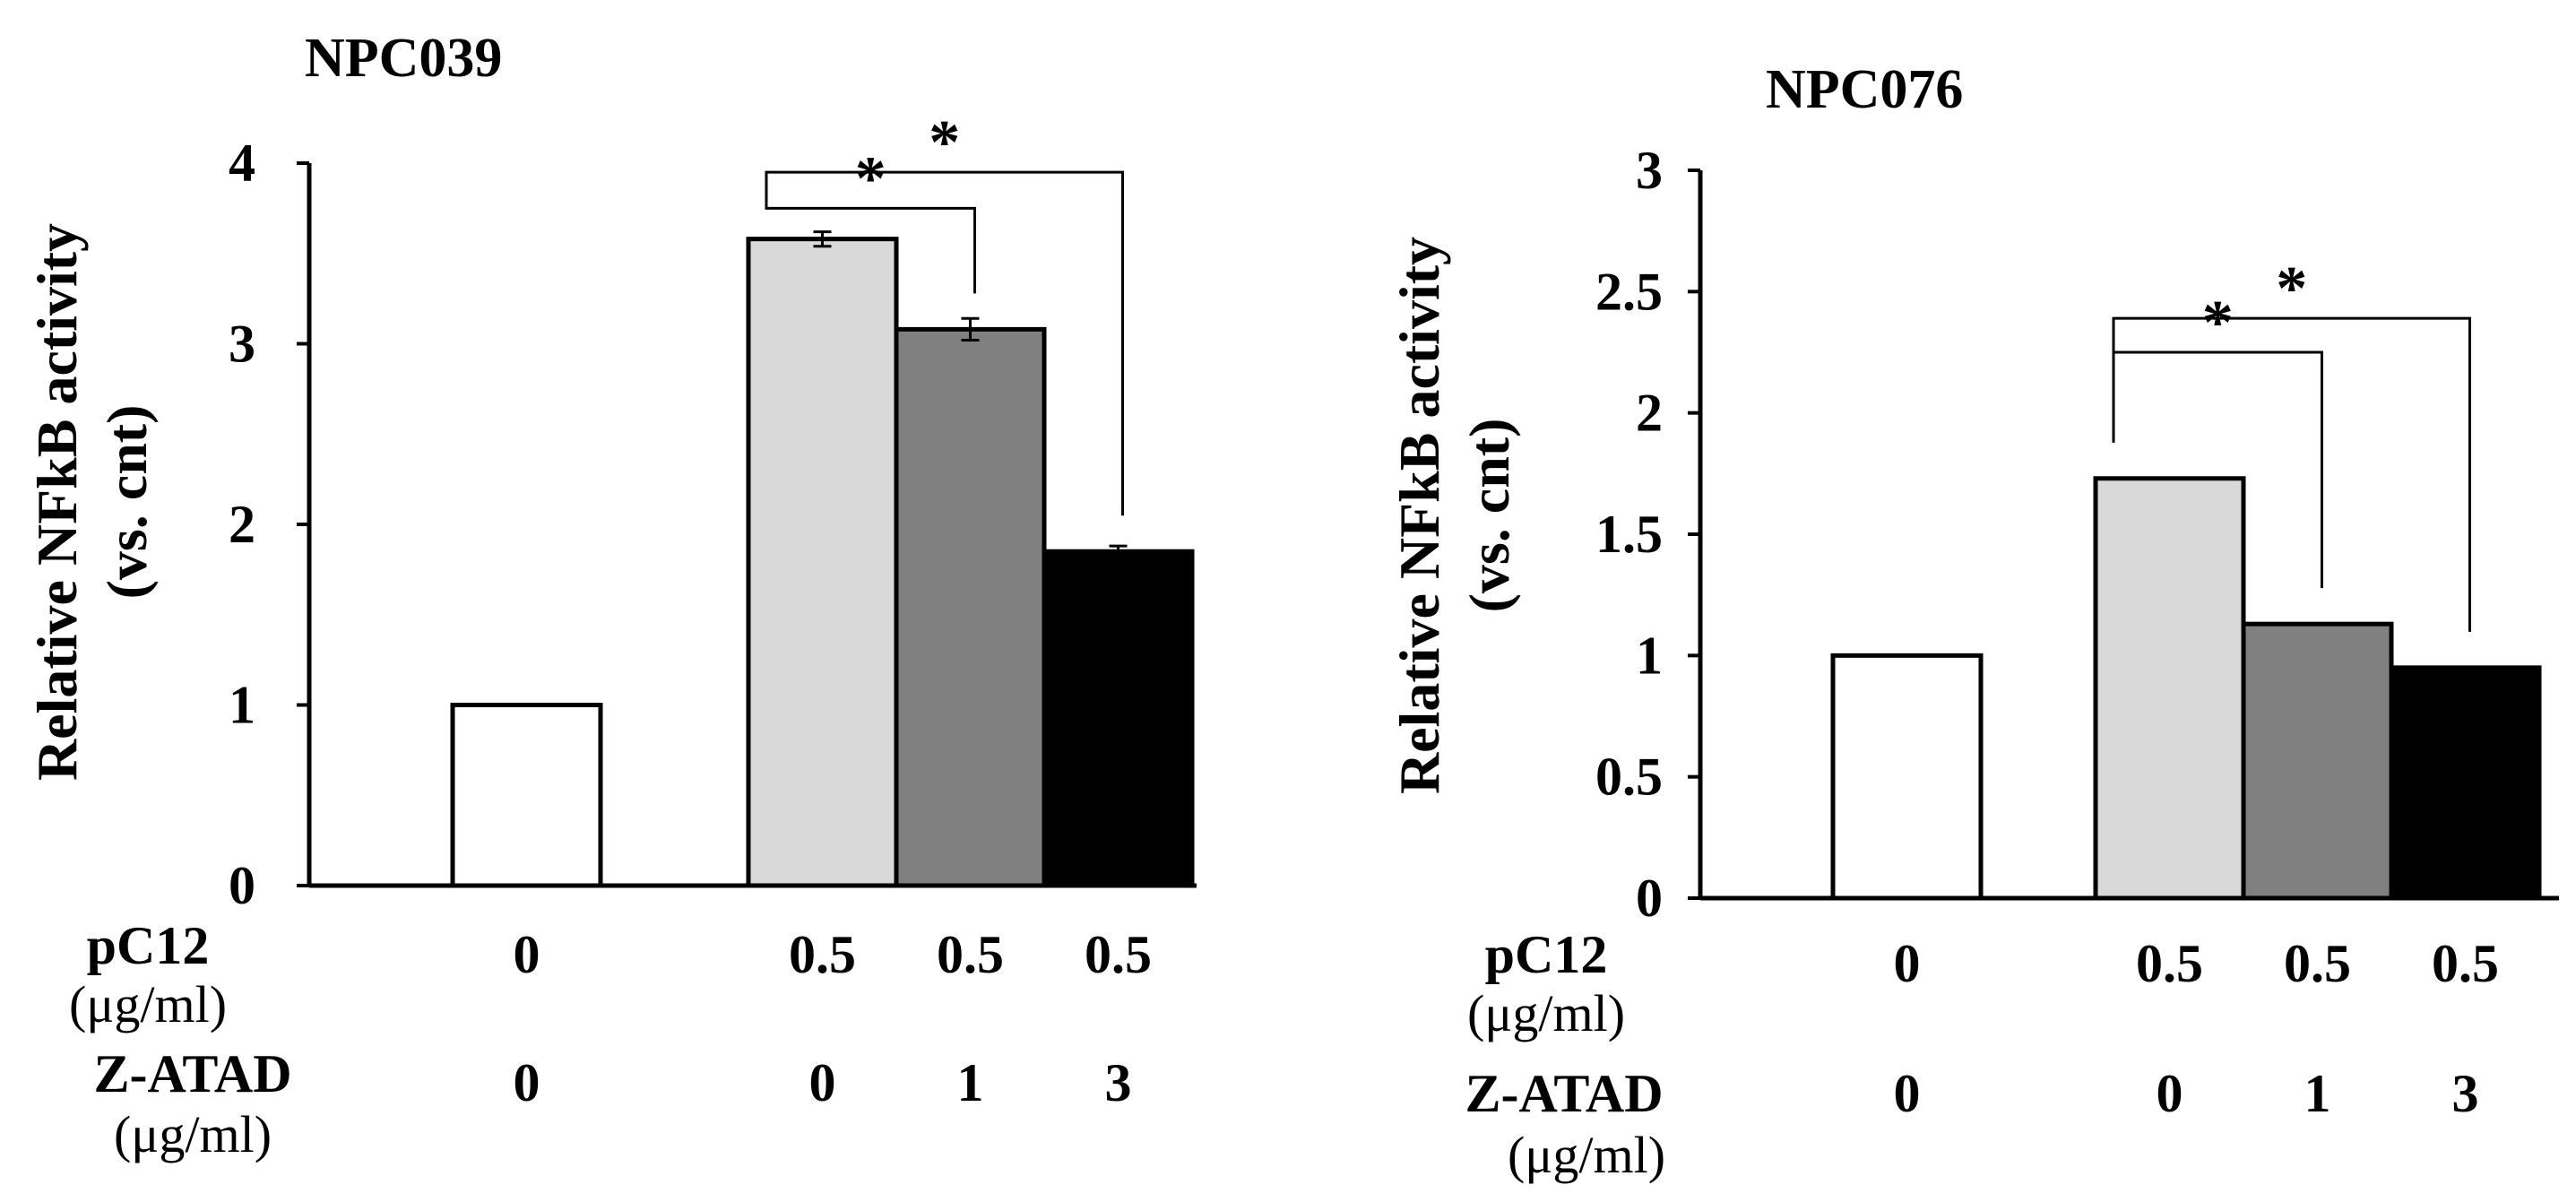 Image resolution: width=2576 pixels, height=1202 pixels. Describe the element at coordinates (242, 163) in the screenshot. I see `y-tick-label: 4` at that location.